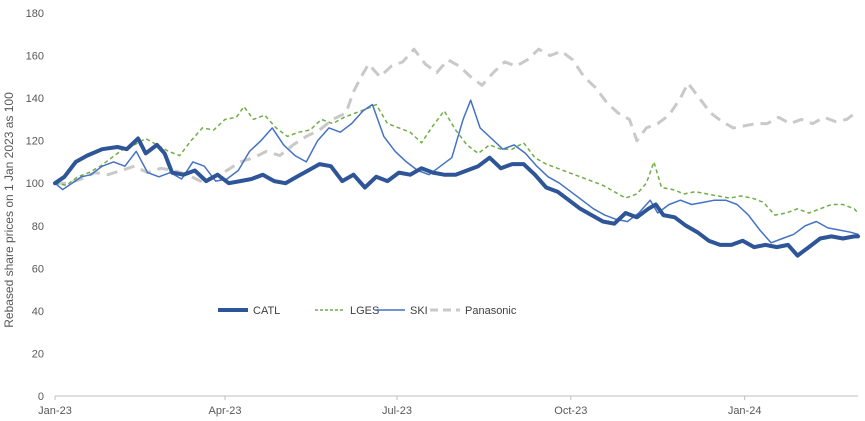 This screenshot has width=865, height=421. I want to click on legend-label-lges: LGES, so click(364, 311).